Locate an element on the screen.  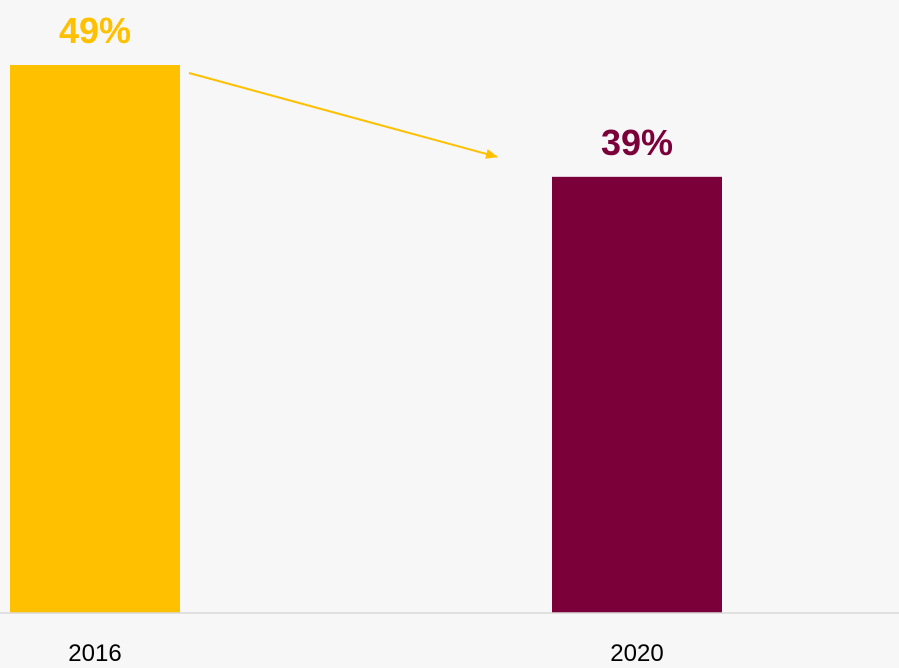
trend-arrow is located at coordinates (343, 115).